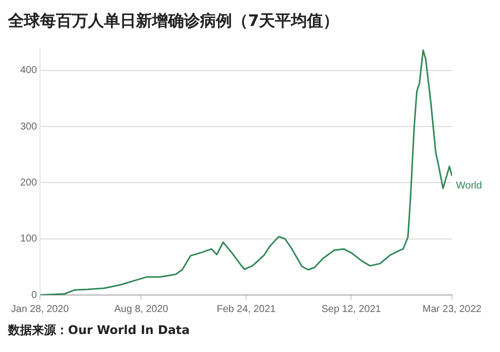  Describe the element at coordinates (246, 309) in the screenshot. I see `x-tick-label: Feb 24, 2021` at that location.